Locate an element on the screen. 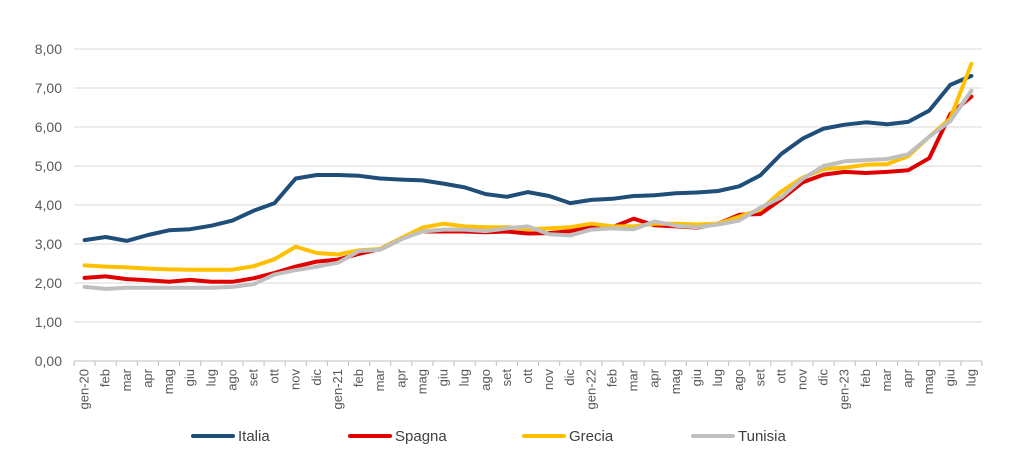 The height and width of the screenshot is (476, 1024). x-tick-label: gen-20 is located at coordinates (84, 389).